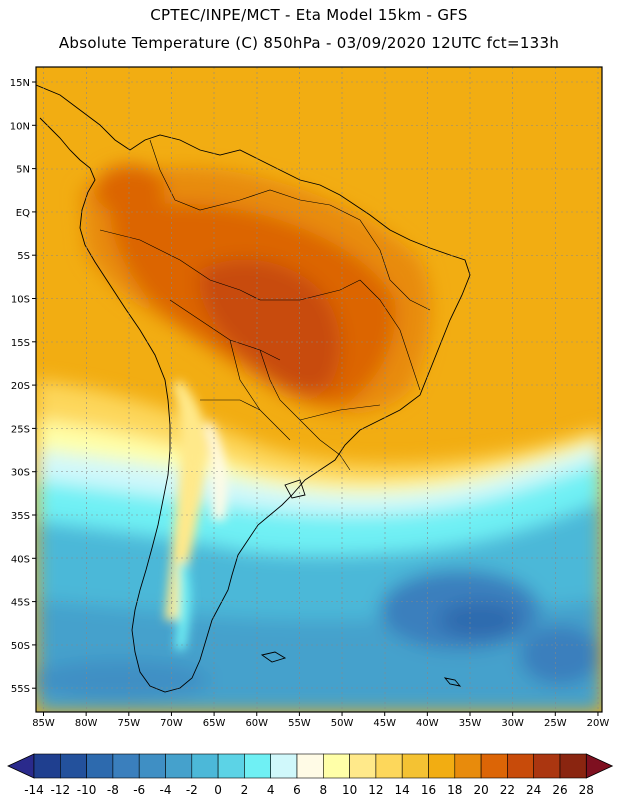 The width and height of the screenshot is (618, 800). What do you see at coordinates (375, 790) in the screenshot?
I see `colorbar-label: 12` at bounding box center [375, 790].